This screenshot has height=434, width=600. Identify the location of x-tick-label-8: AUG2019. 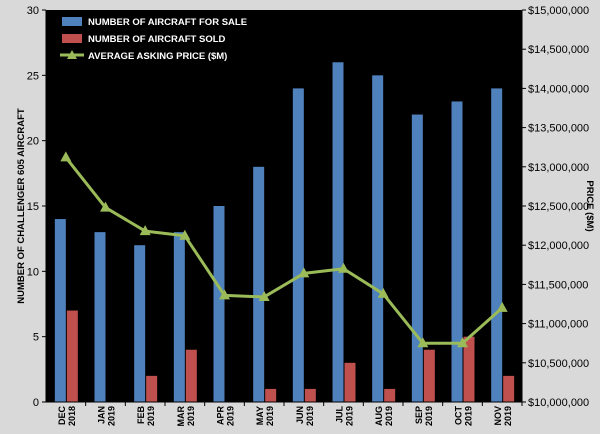
(384, 416).